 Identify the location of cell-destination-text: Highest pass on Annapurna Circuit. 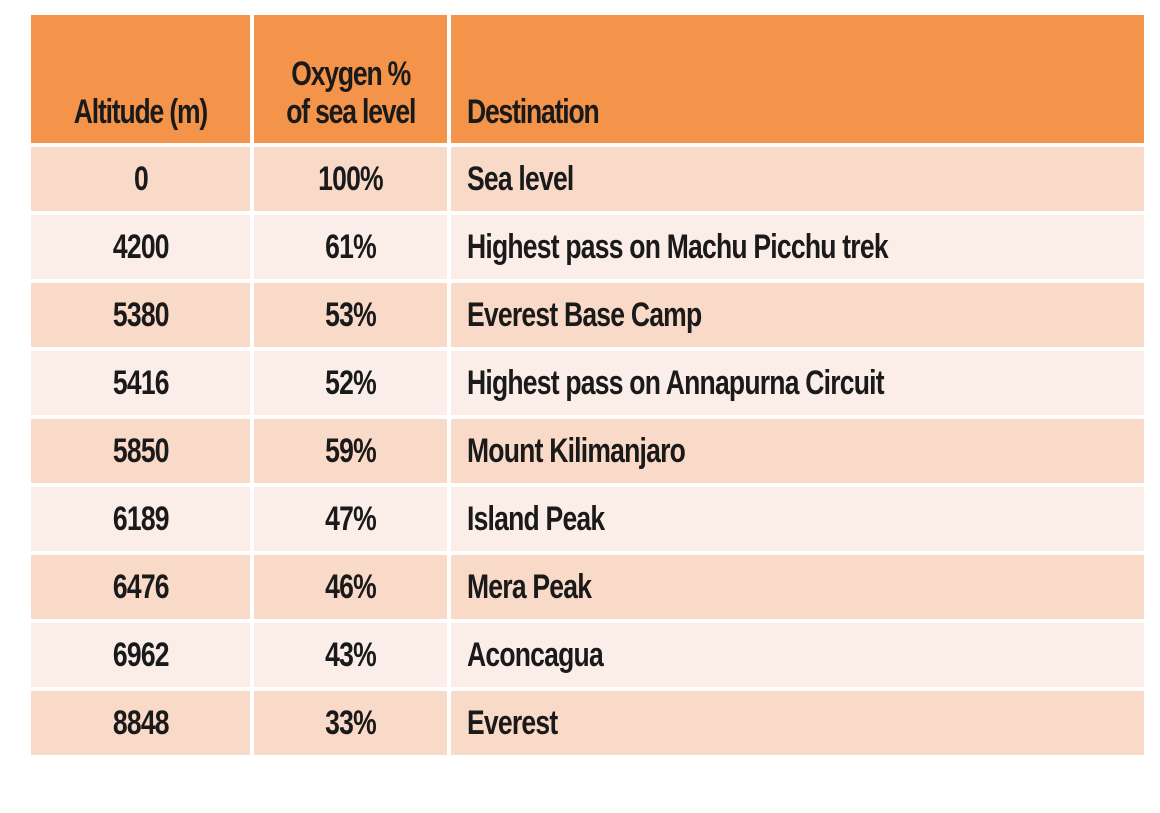
(676, 382).